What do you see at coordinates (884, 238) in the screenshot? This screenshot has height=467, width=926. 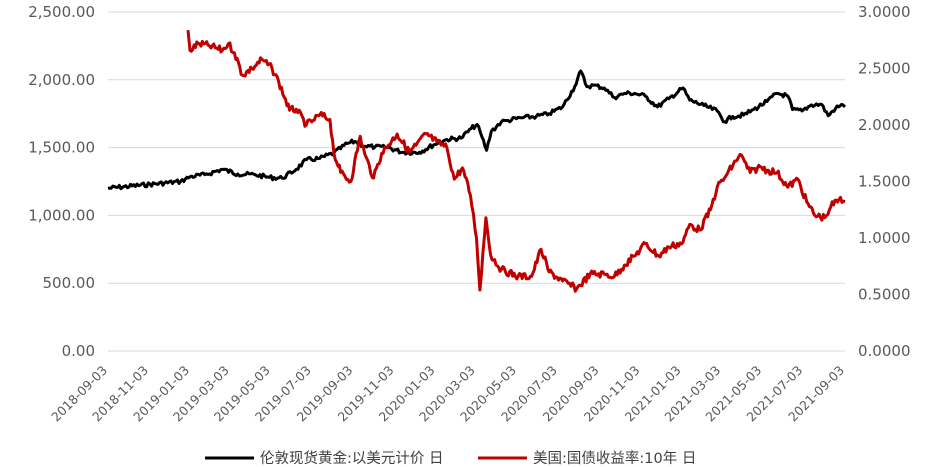 I see `y-right-tick-label: 1.0000` at bounding box center [884, 238].